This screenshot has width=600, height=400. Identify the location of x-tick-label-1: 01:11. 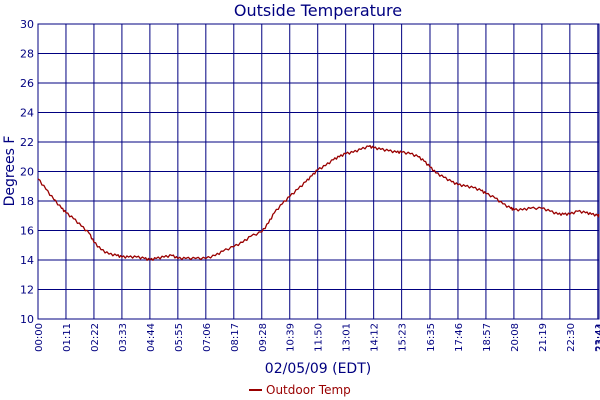
(67, 337).